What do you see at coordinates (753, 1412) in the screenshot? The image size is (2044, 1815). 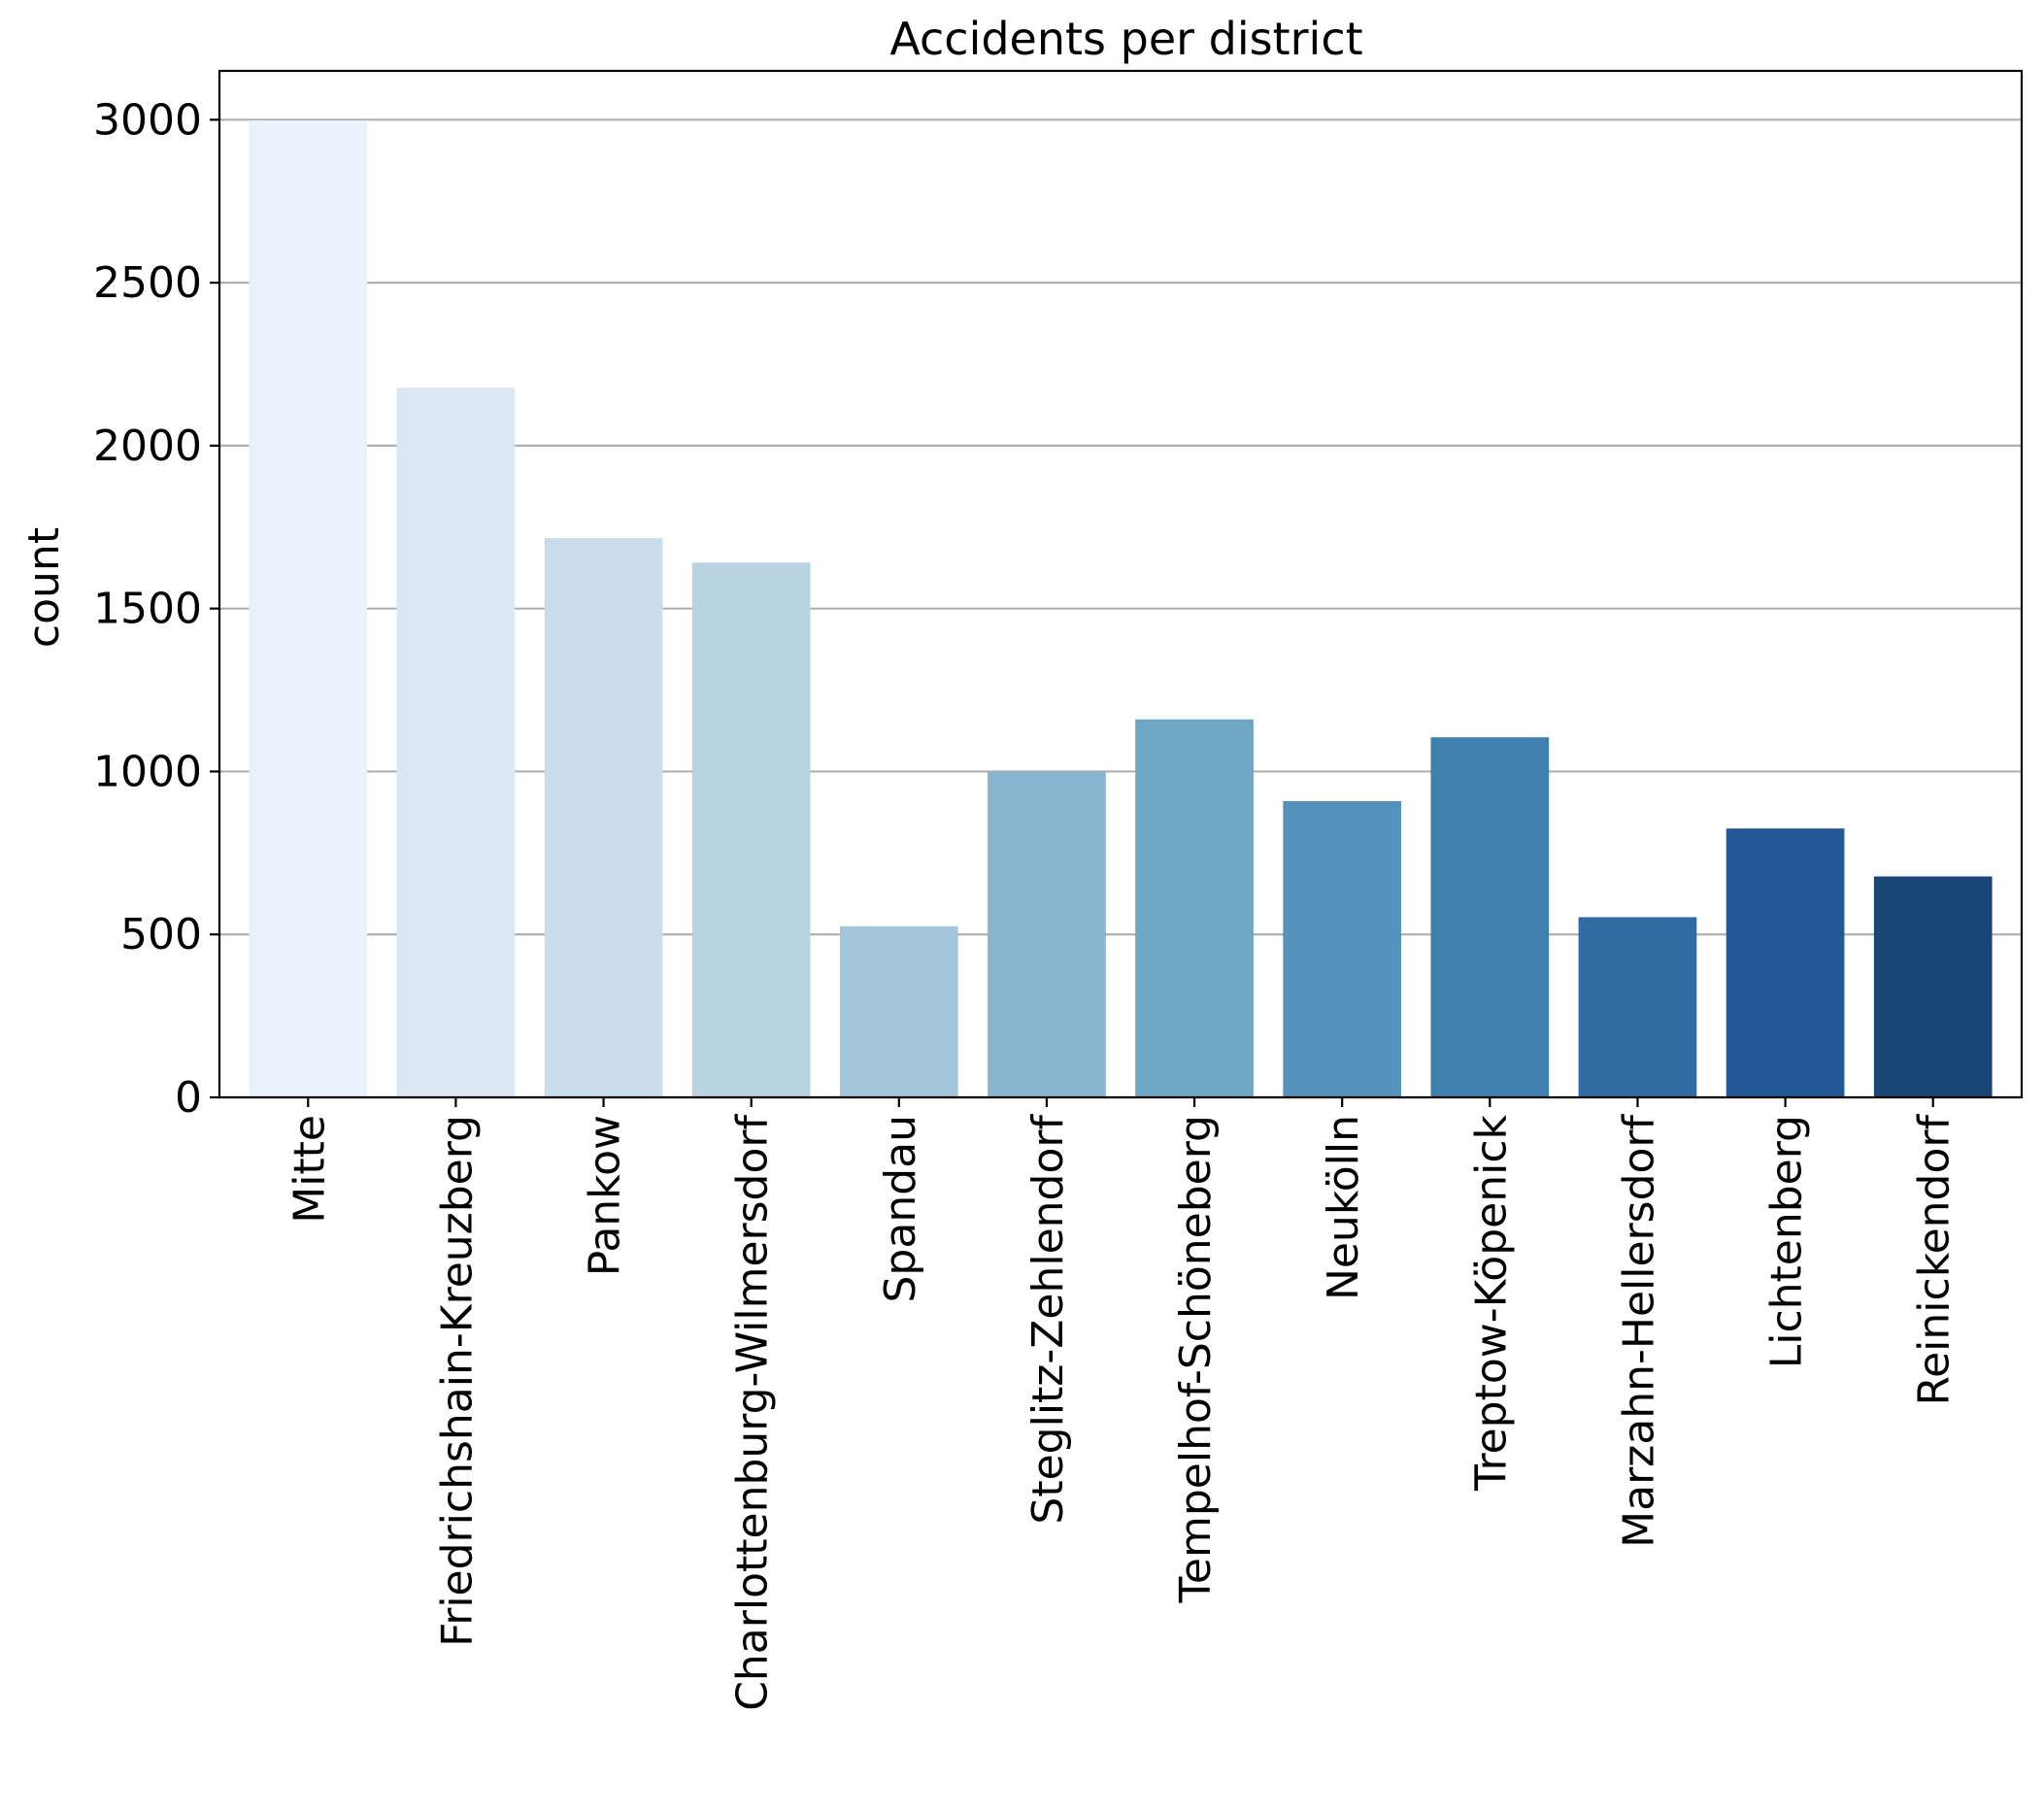 I see `x-tick-label: Charlottenburg-Wilmersdorf` at bounding box center [753, 1412].